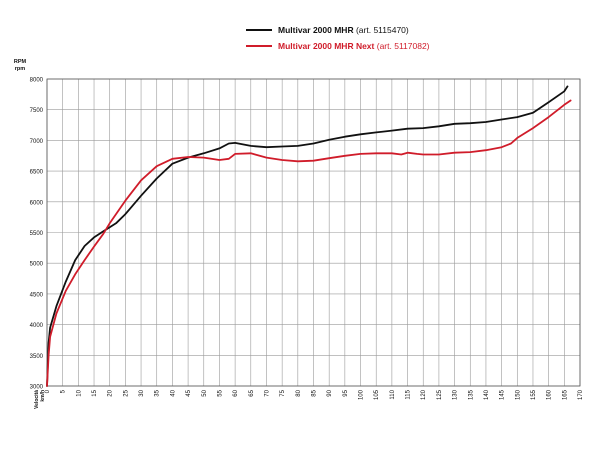 The image size is (600, 450). Describe the element at coordinates (456, 394) in the screenshot. I see `x-tick-label: 130` at that location.